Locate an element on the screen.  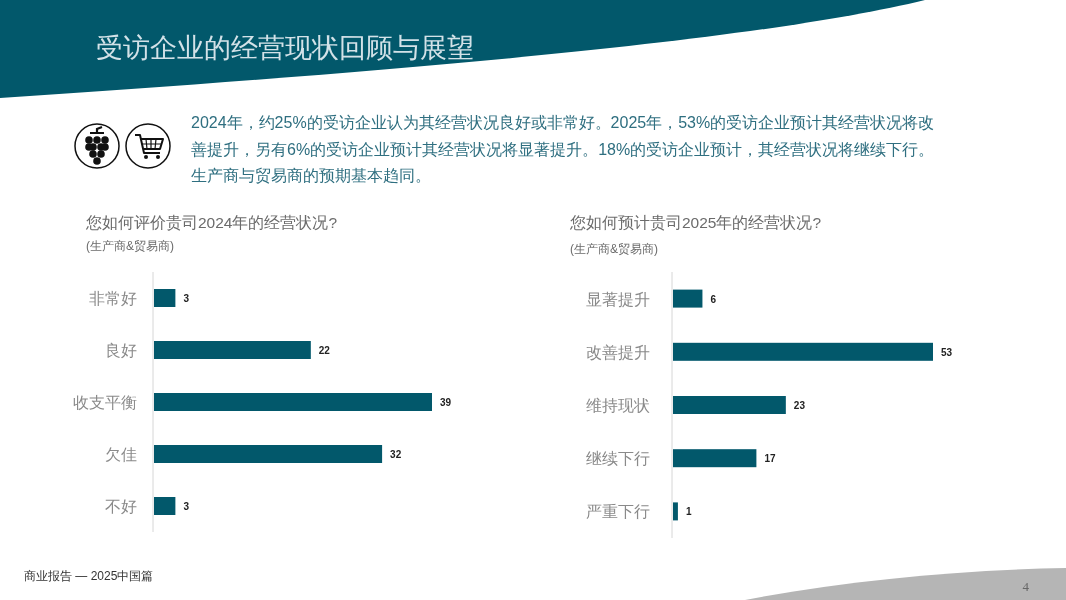
chart-title: 您如何预计贵司2025年的经营状况? is located at coordinates (695, 222).